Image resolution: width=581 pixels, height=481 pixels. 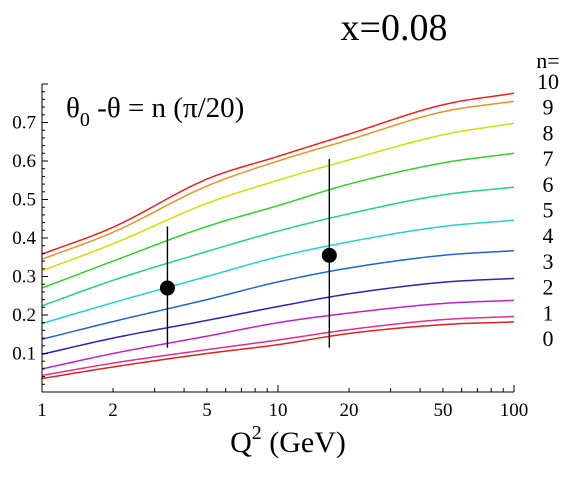 I want to click on legend-label-n3: 3, so click(x=548, y=261).